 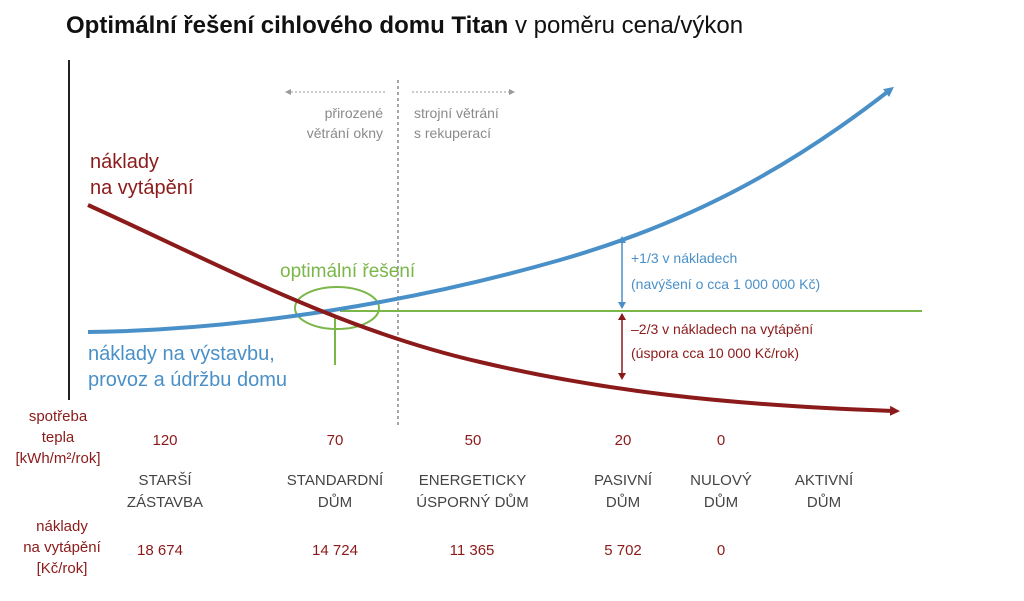 I want to click on minus-cost-label-2: (úspora cca 10 000 Kč/rok), so click(x=715, y=353).